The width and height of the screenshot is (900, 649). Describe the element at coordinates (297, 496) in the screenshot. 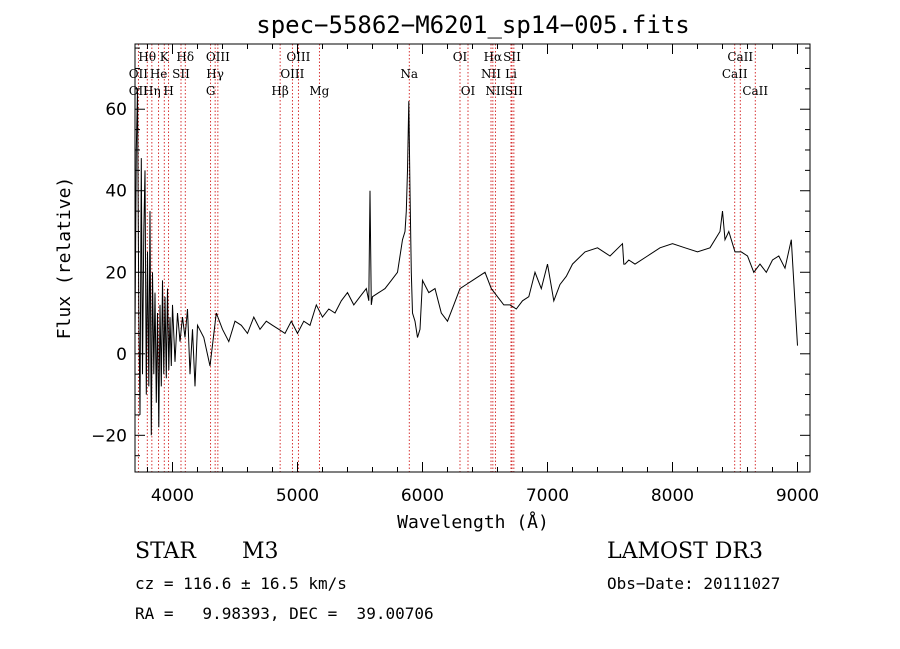

I see `x-tick-label: 5000` at that location.